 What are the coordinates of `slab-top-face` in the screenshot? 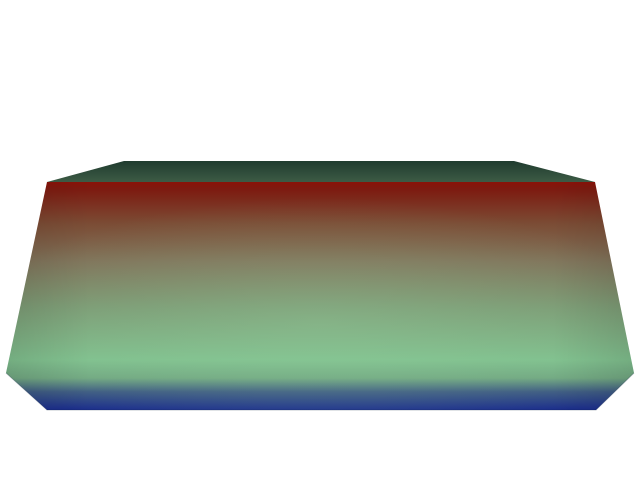 It's located at (321, 171).